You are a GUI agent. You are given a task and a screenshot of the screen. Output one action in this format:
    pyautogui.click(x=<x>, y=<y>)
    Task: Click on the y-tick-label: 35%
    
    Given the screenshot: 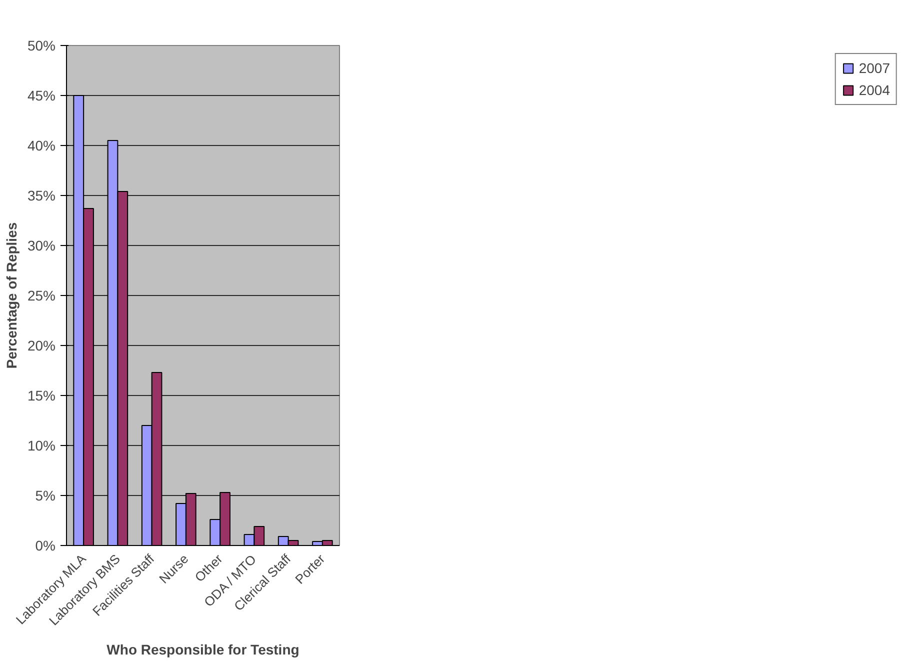 What is the action you would take?
    pyautogui.click(x=41, y=196)
    